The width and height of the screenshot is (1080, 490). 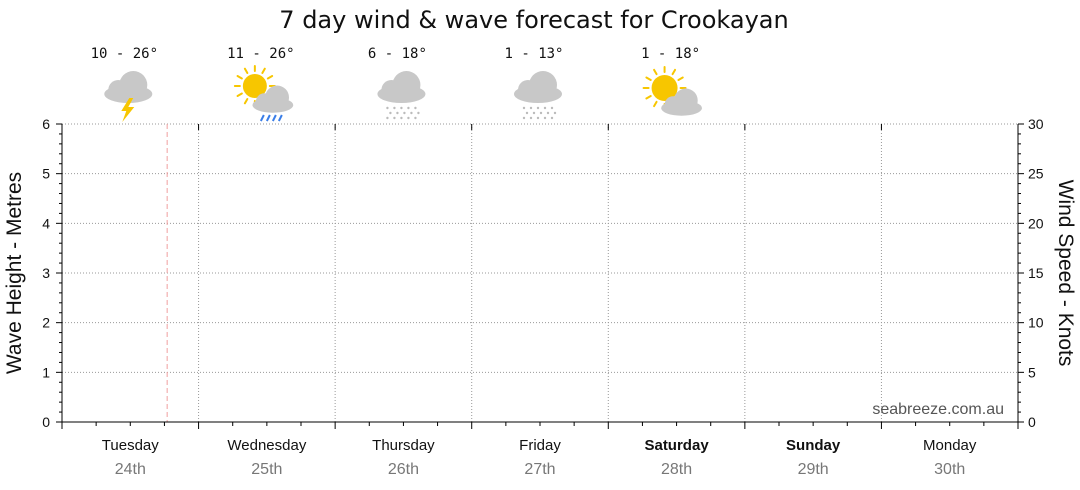 What do you see at coordinates (938, 409) in the screenshot?
I see `watermark: seabreeze.com.au` at bounding box center [938, 409].